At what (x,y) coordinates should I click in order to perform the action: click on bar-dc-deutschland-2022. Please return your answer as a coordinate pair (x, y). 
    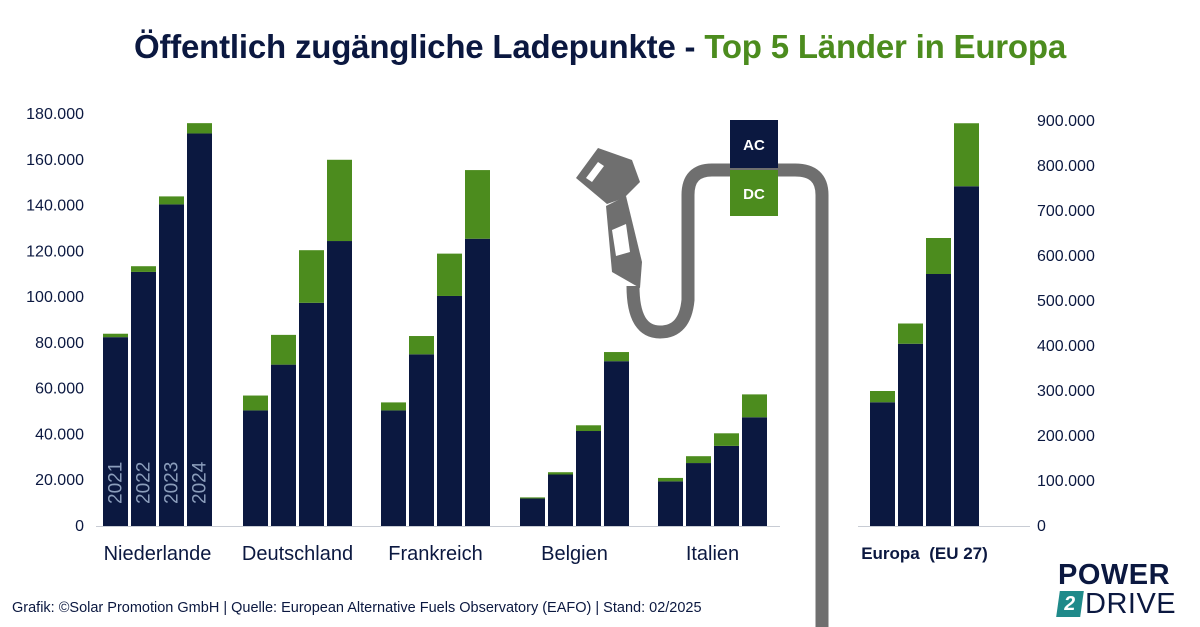
    Looking at the image, I should click on (283, 349).